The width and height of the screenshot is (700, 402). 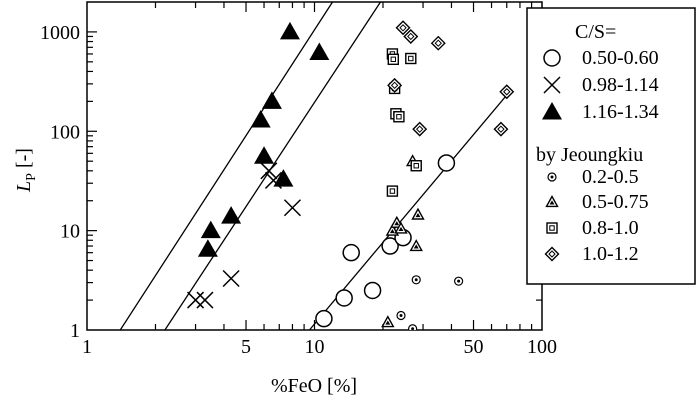 I want to click on y-tick-label: 1, so click(x=75, y=331).